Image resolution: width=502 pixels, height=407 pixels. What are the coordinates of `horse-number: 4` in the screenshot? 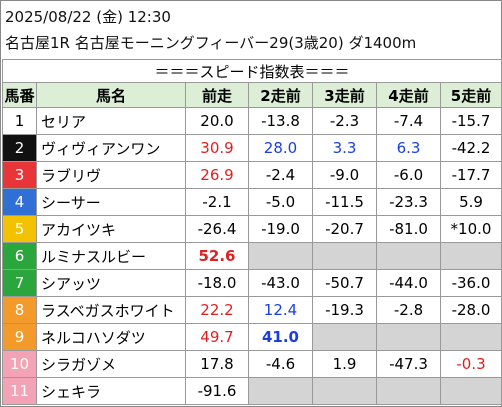 It's located at (19, 202).